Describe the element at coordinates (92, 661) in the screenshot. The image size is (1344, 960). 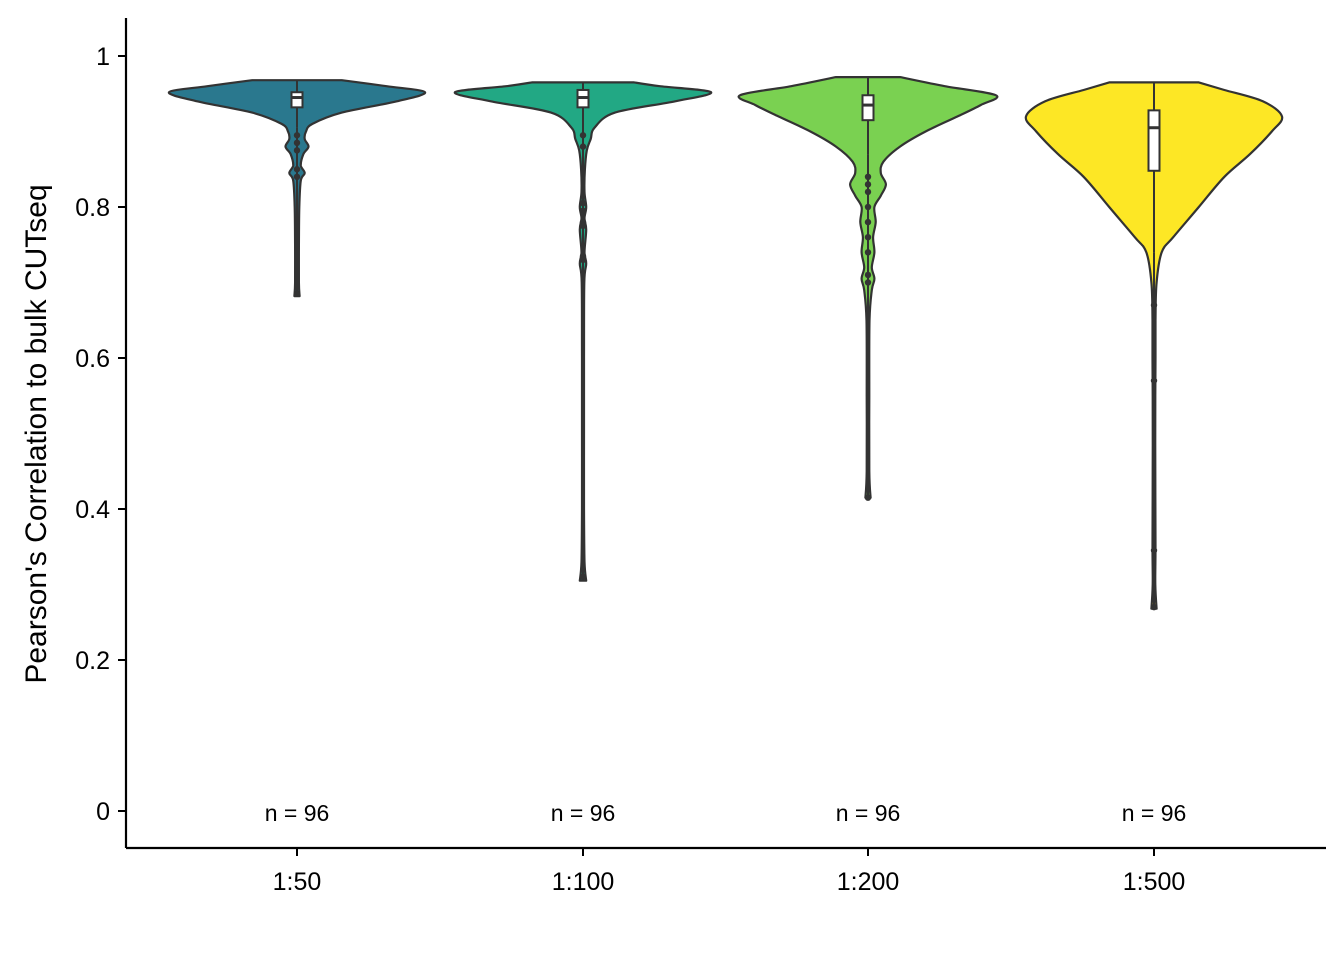
I see `y-tick-label: 0.2` at that location.